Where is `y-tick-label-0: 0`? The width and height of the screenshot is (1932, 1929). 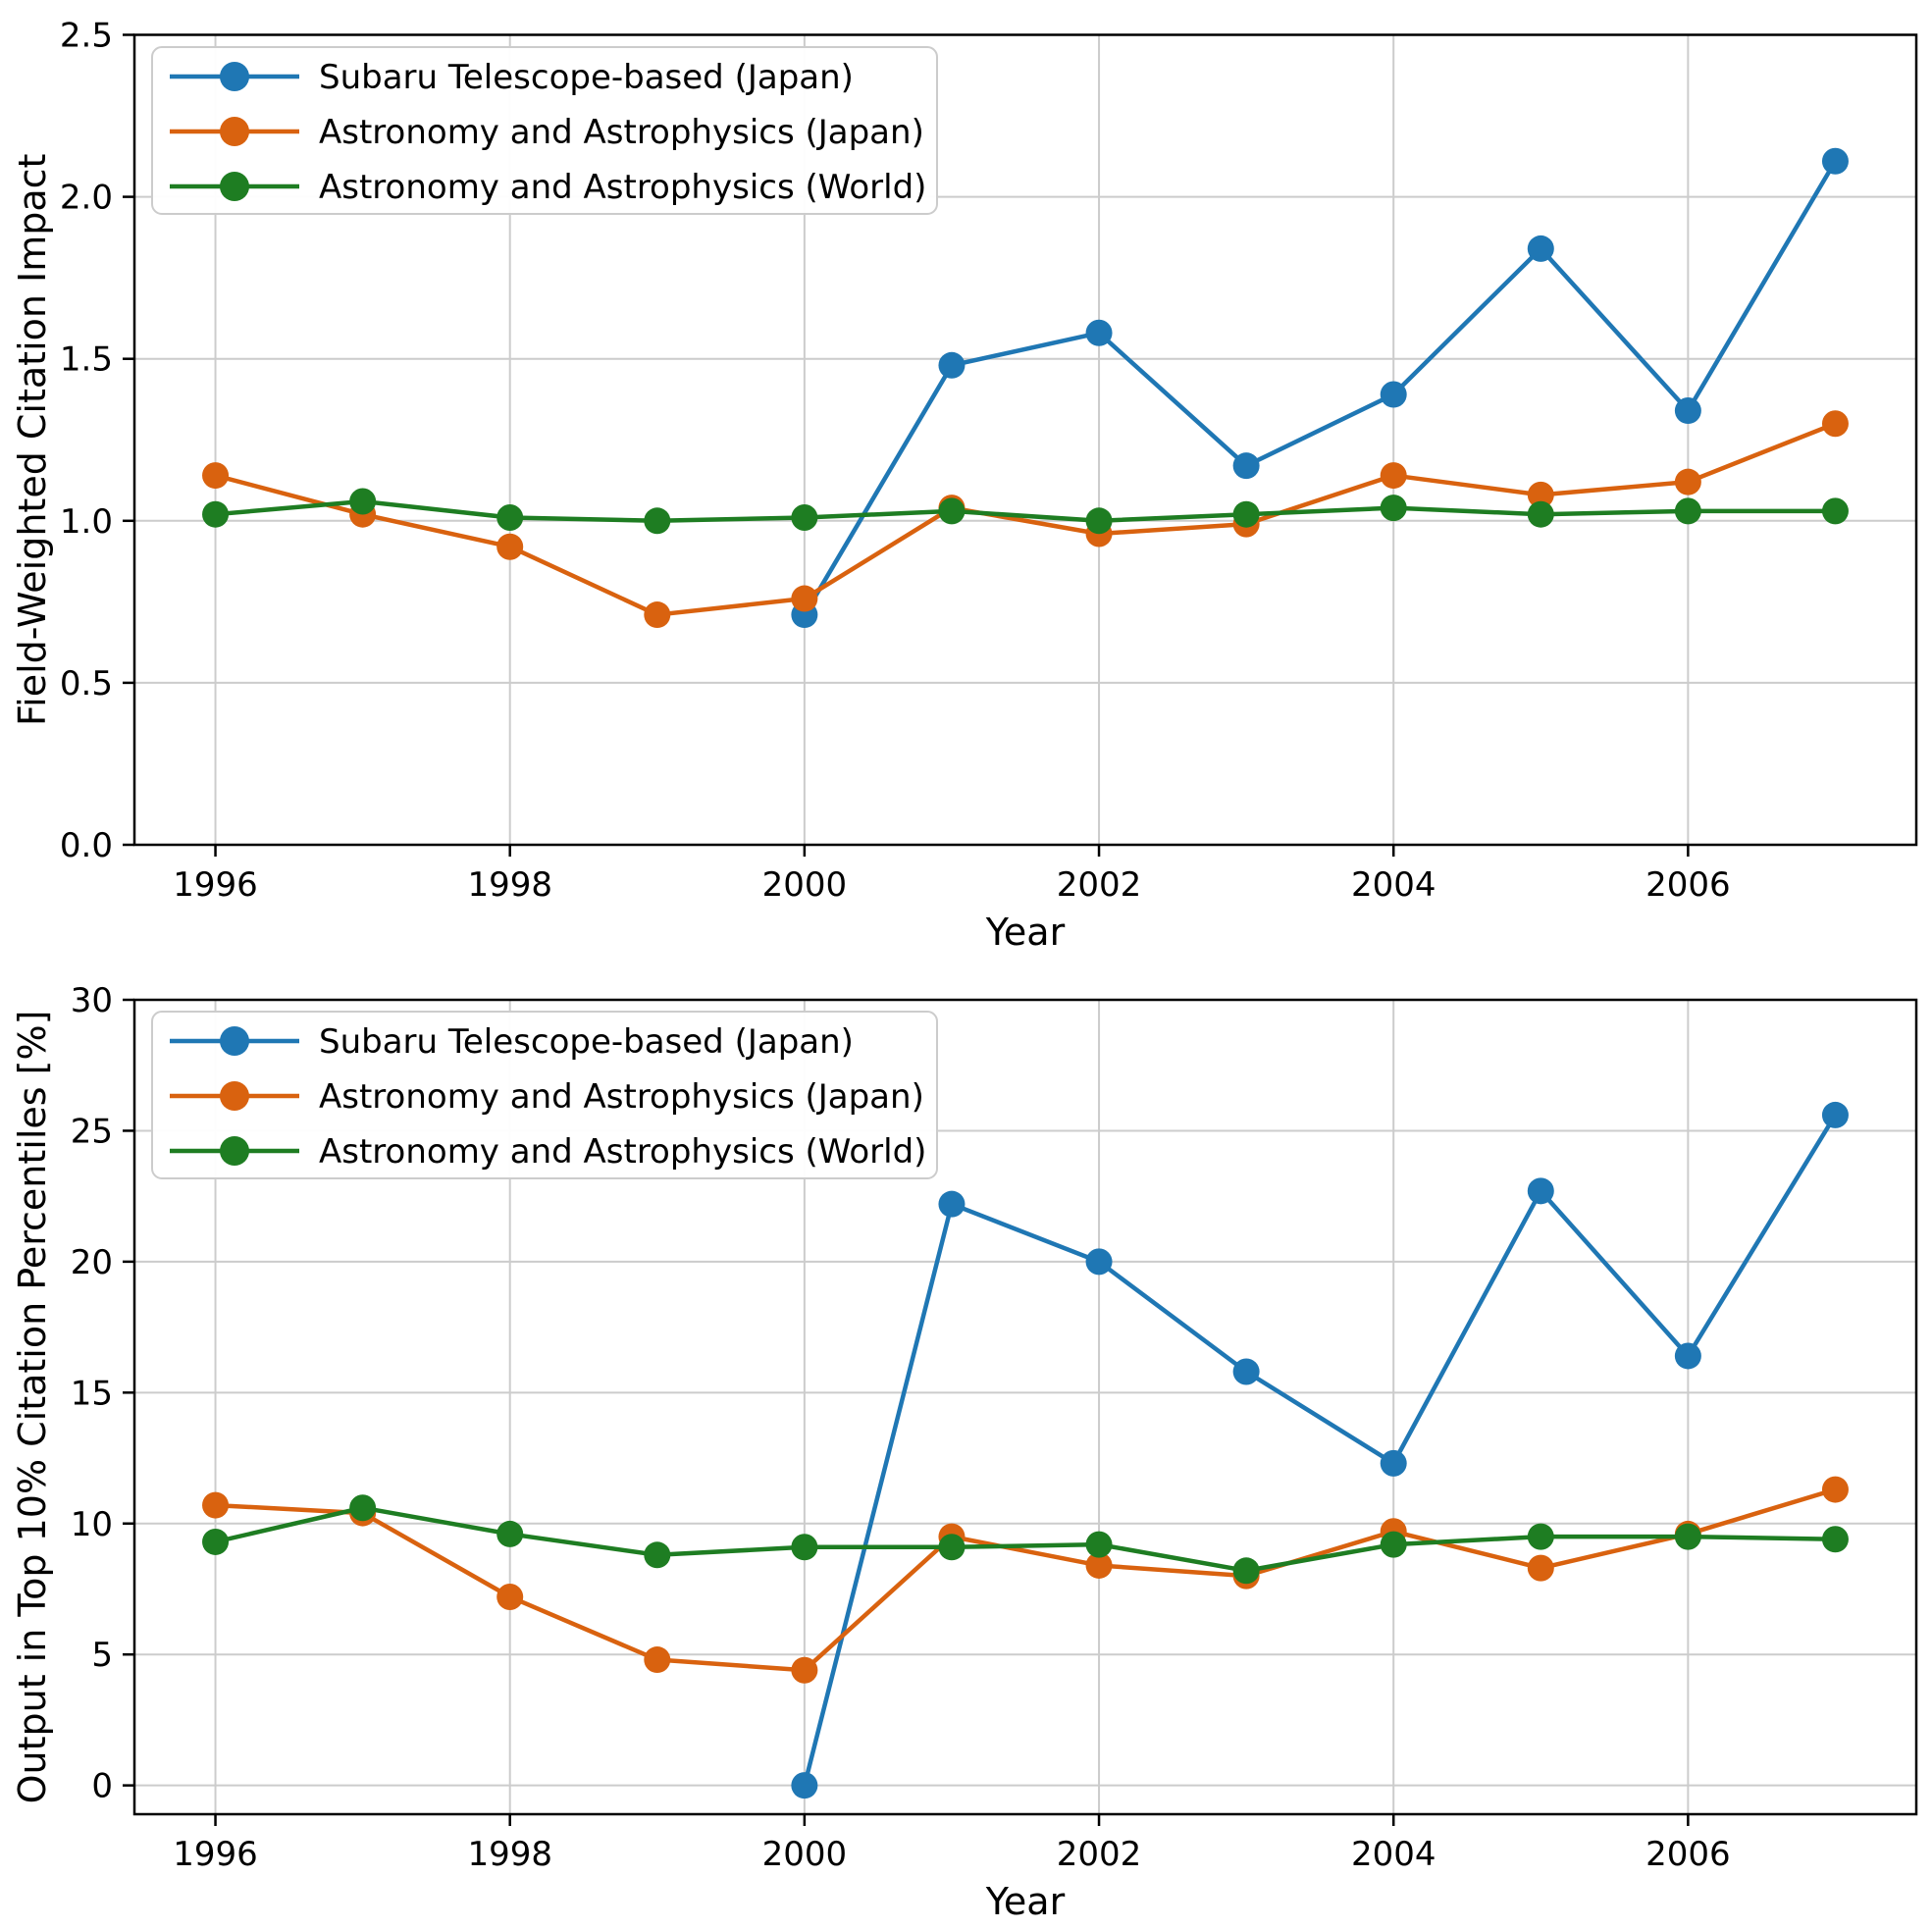
y-tick-label-0: 0 is located at coordinates (102, 1786).